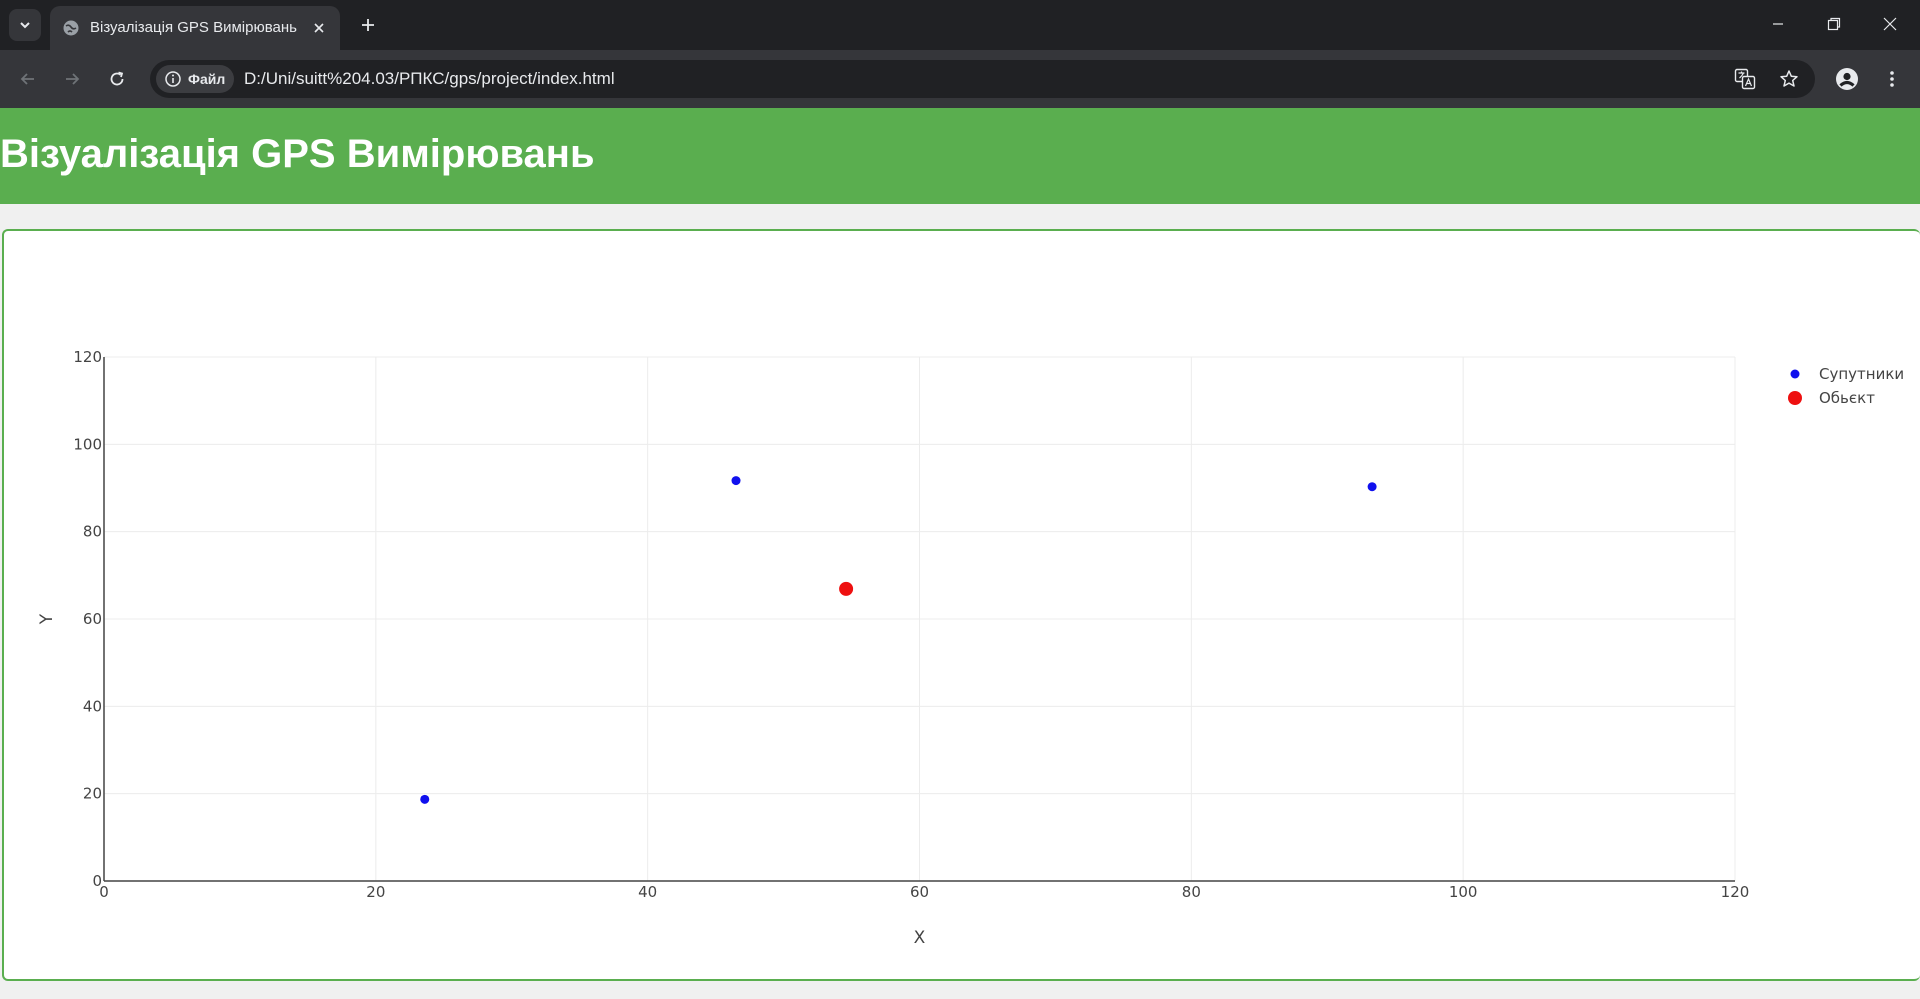 The width and height of the screenshot is (1920, 999). I want to click on tab-title: Візуалізація GPS Вимірювань, so click(193, 27).